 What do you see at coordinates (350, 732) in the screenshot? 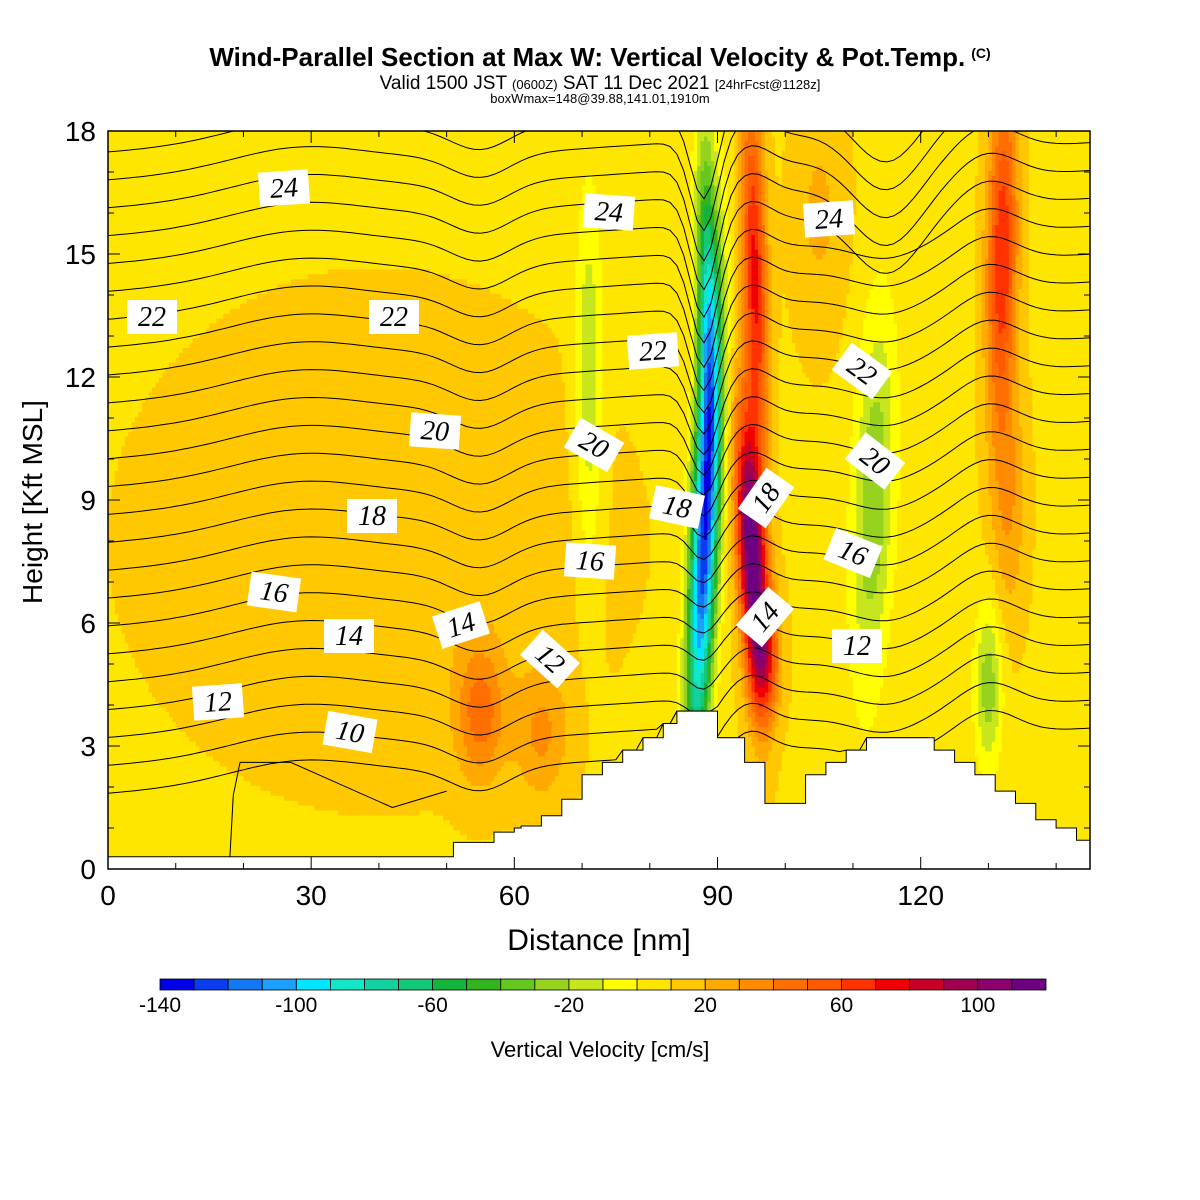
I see `theta-contour-label: 10` at bounding box center [350, 732].